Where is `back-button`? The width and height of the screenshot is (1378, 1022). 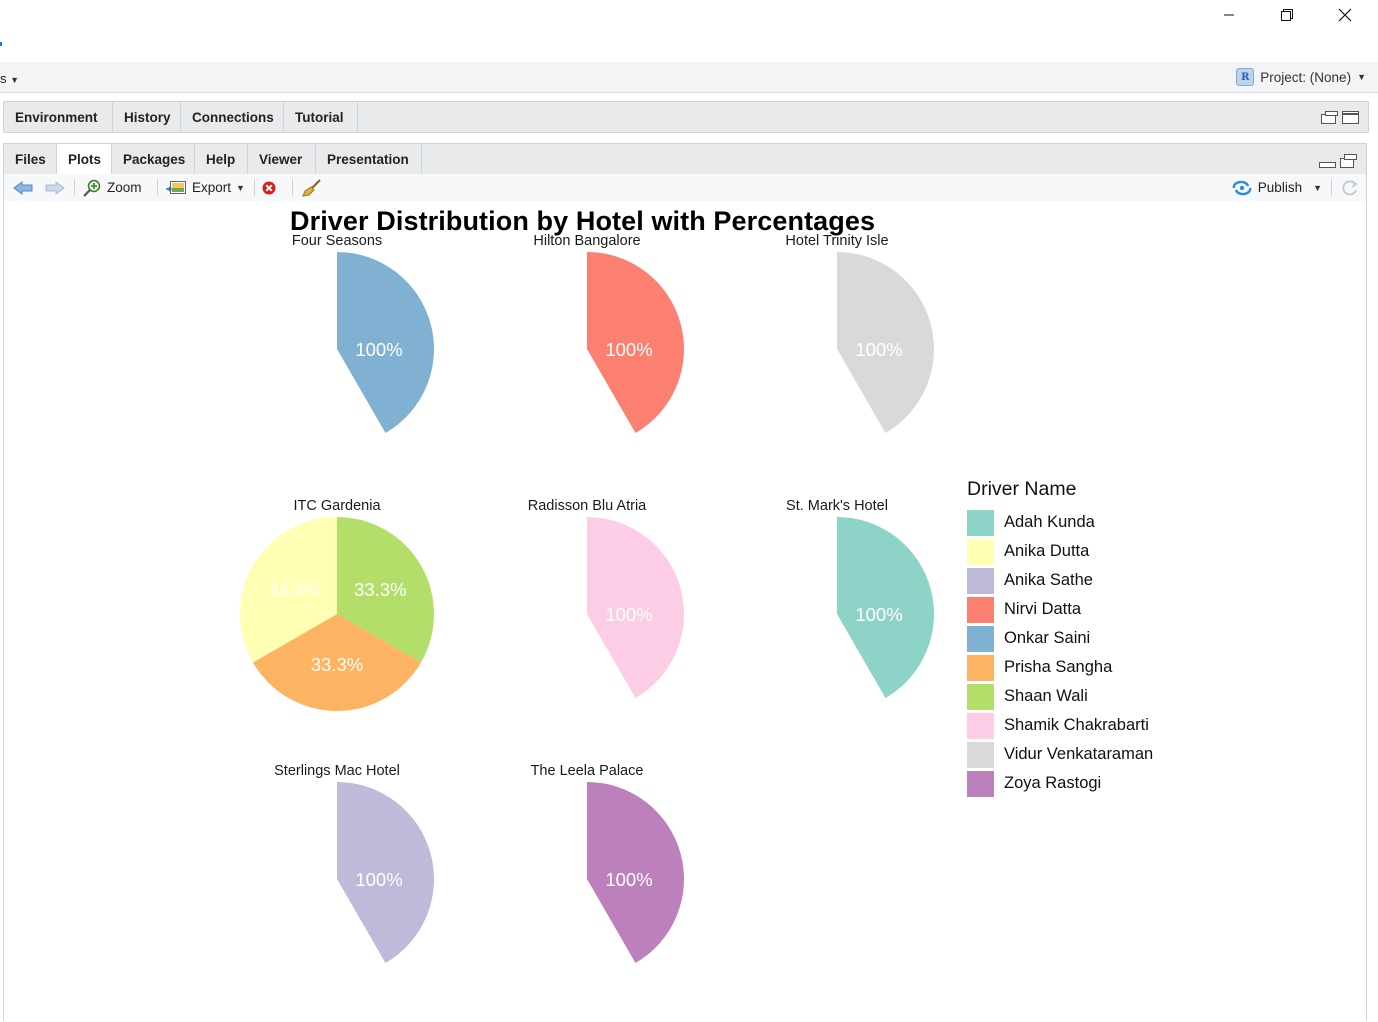
back-button is located at coordinates (23, 187).